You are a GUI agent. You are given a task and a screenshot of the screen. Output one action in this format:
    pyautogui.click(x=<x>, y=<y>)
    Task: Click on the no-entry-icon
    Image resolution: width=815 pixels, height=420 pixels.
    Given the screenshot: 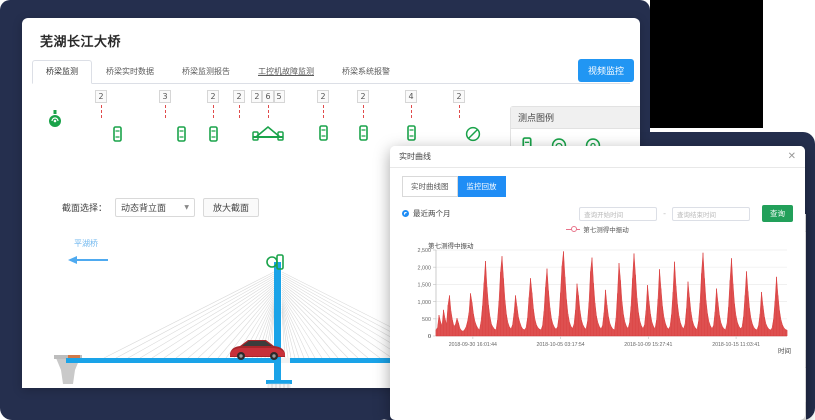 What is the action you would take?
    pyautogui.click(x=473, y=131)
    